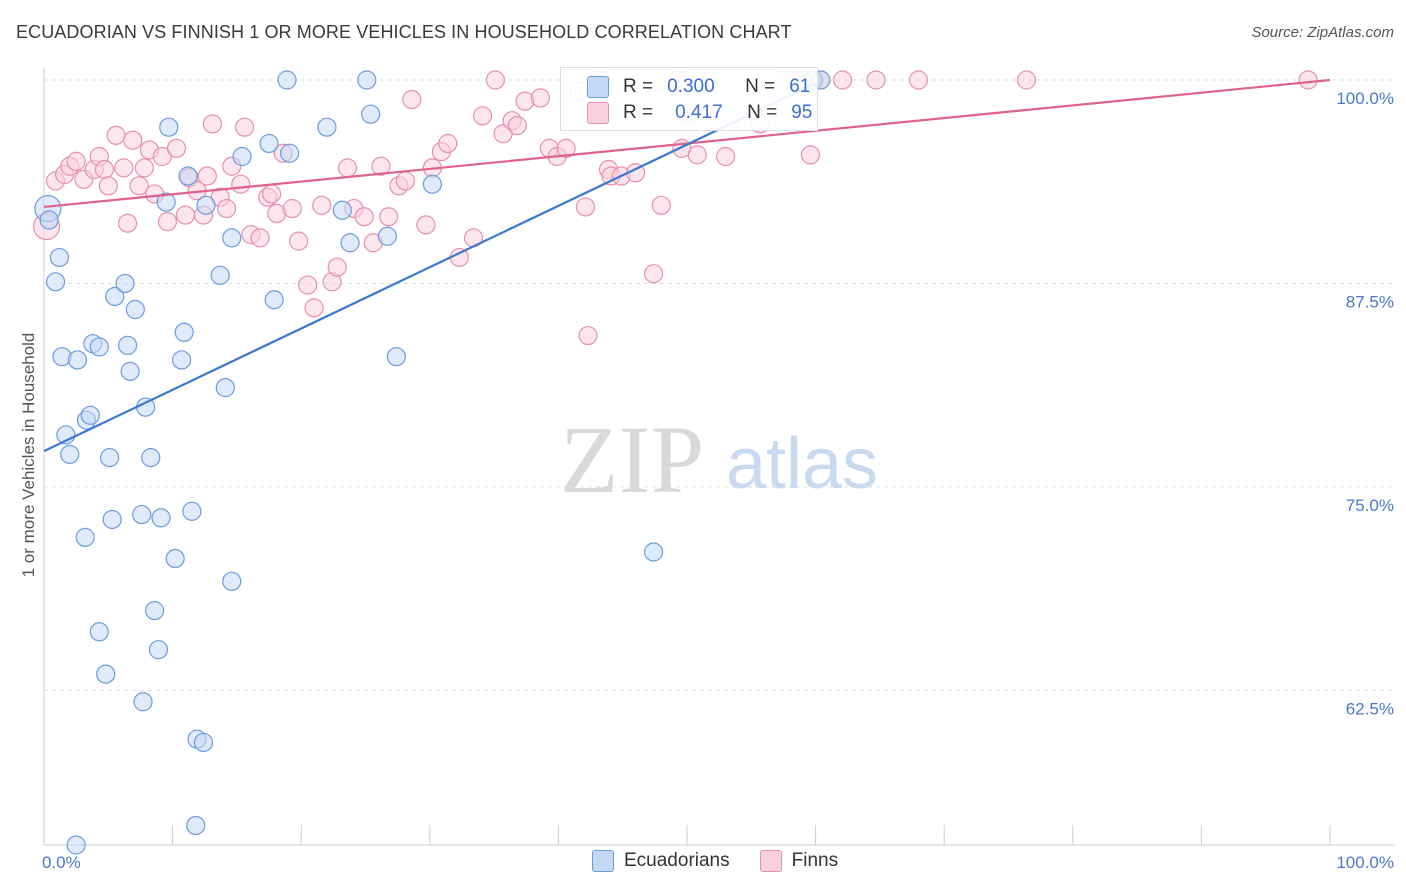 The width and height of the screenshot is (1406, 892). I want to click on n-label: N =, so click(762, 112).